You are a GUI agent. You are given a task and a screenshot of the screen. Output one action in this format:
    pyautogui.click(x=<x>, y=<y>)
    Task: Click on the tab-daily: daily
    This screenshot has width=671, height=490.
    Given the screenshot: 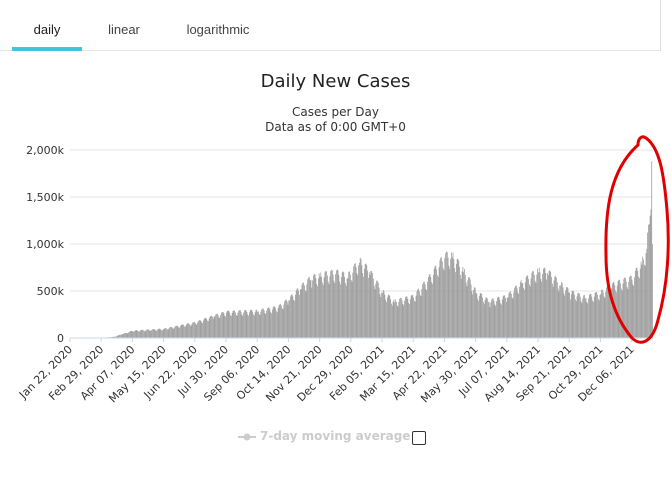 What is the action you would take?
    pyautogui.click(x=47, y=25)
    